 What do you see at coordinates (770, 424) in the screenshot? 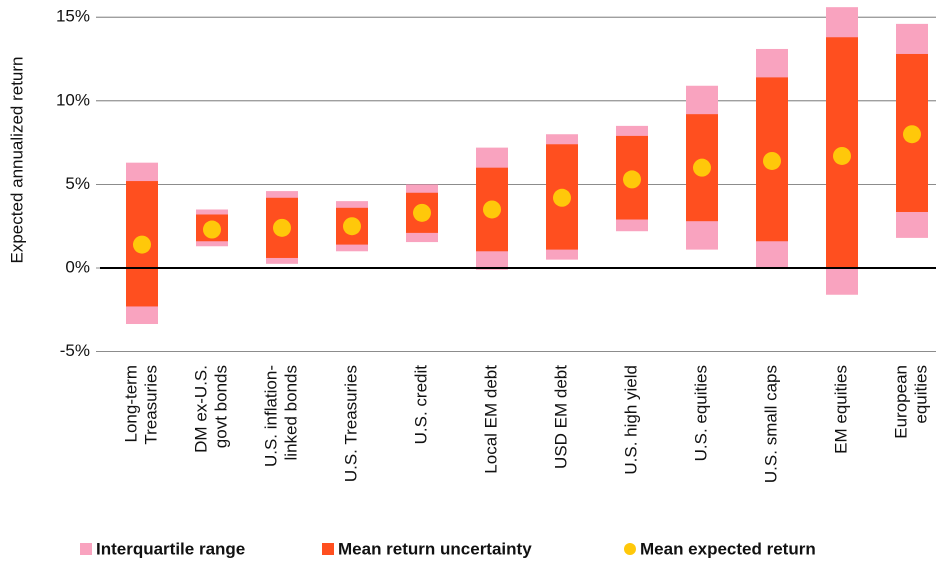
I see `x-tick-label: U.S. small caps` at bounding box center [770, 424].